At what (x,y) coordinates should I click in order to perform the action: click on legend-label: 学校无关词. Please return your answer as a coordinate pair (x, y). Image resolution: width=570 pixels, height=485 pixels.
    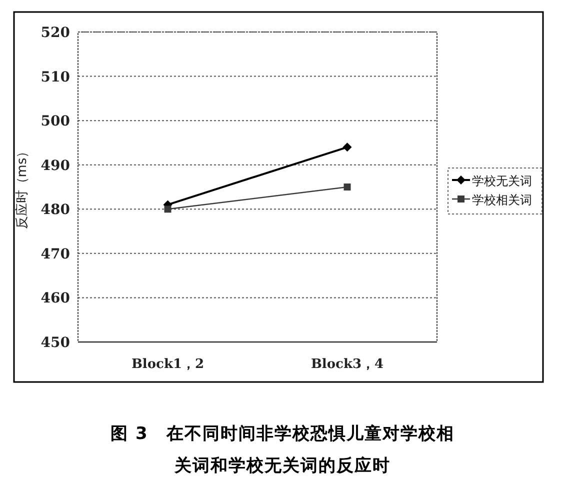
    Looking at the image, I should click on (502, 181).